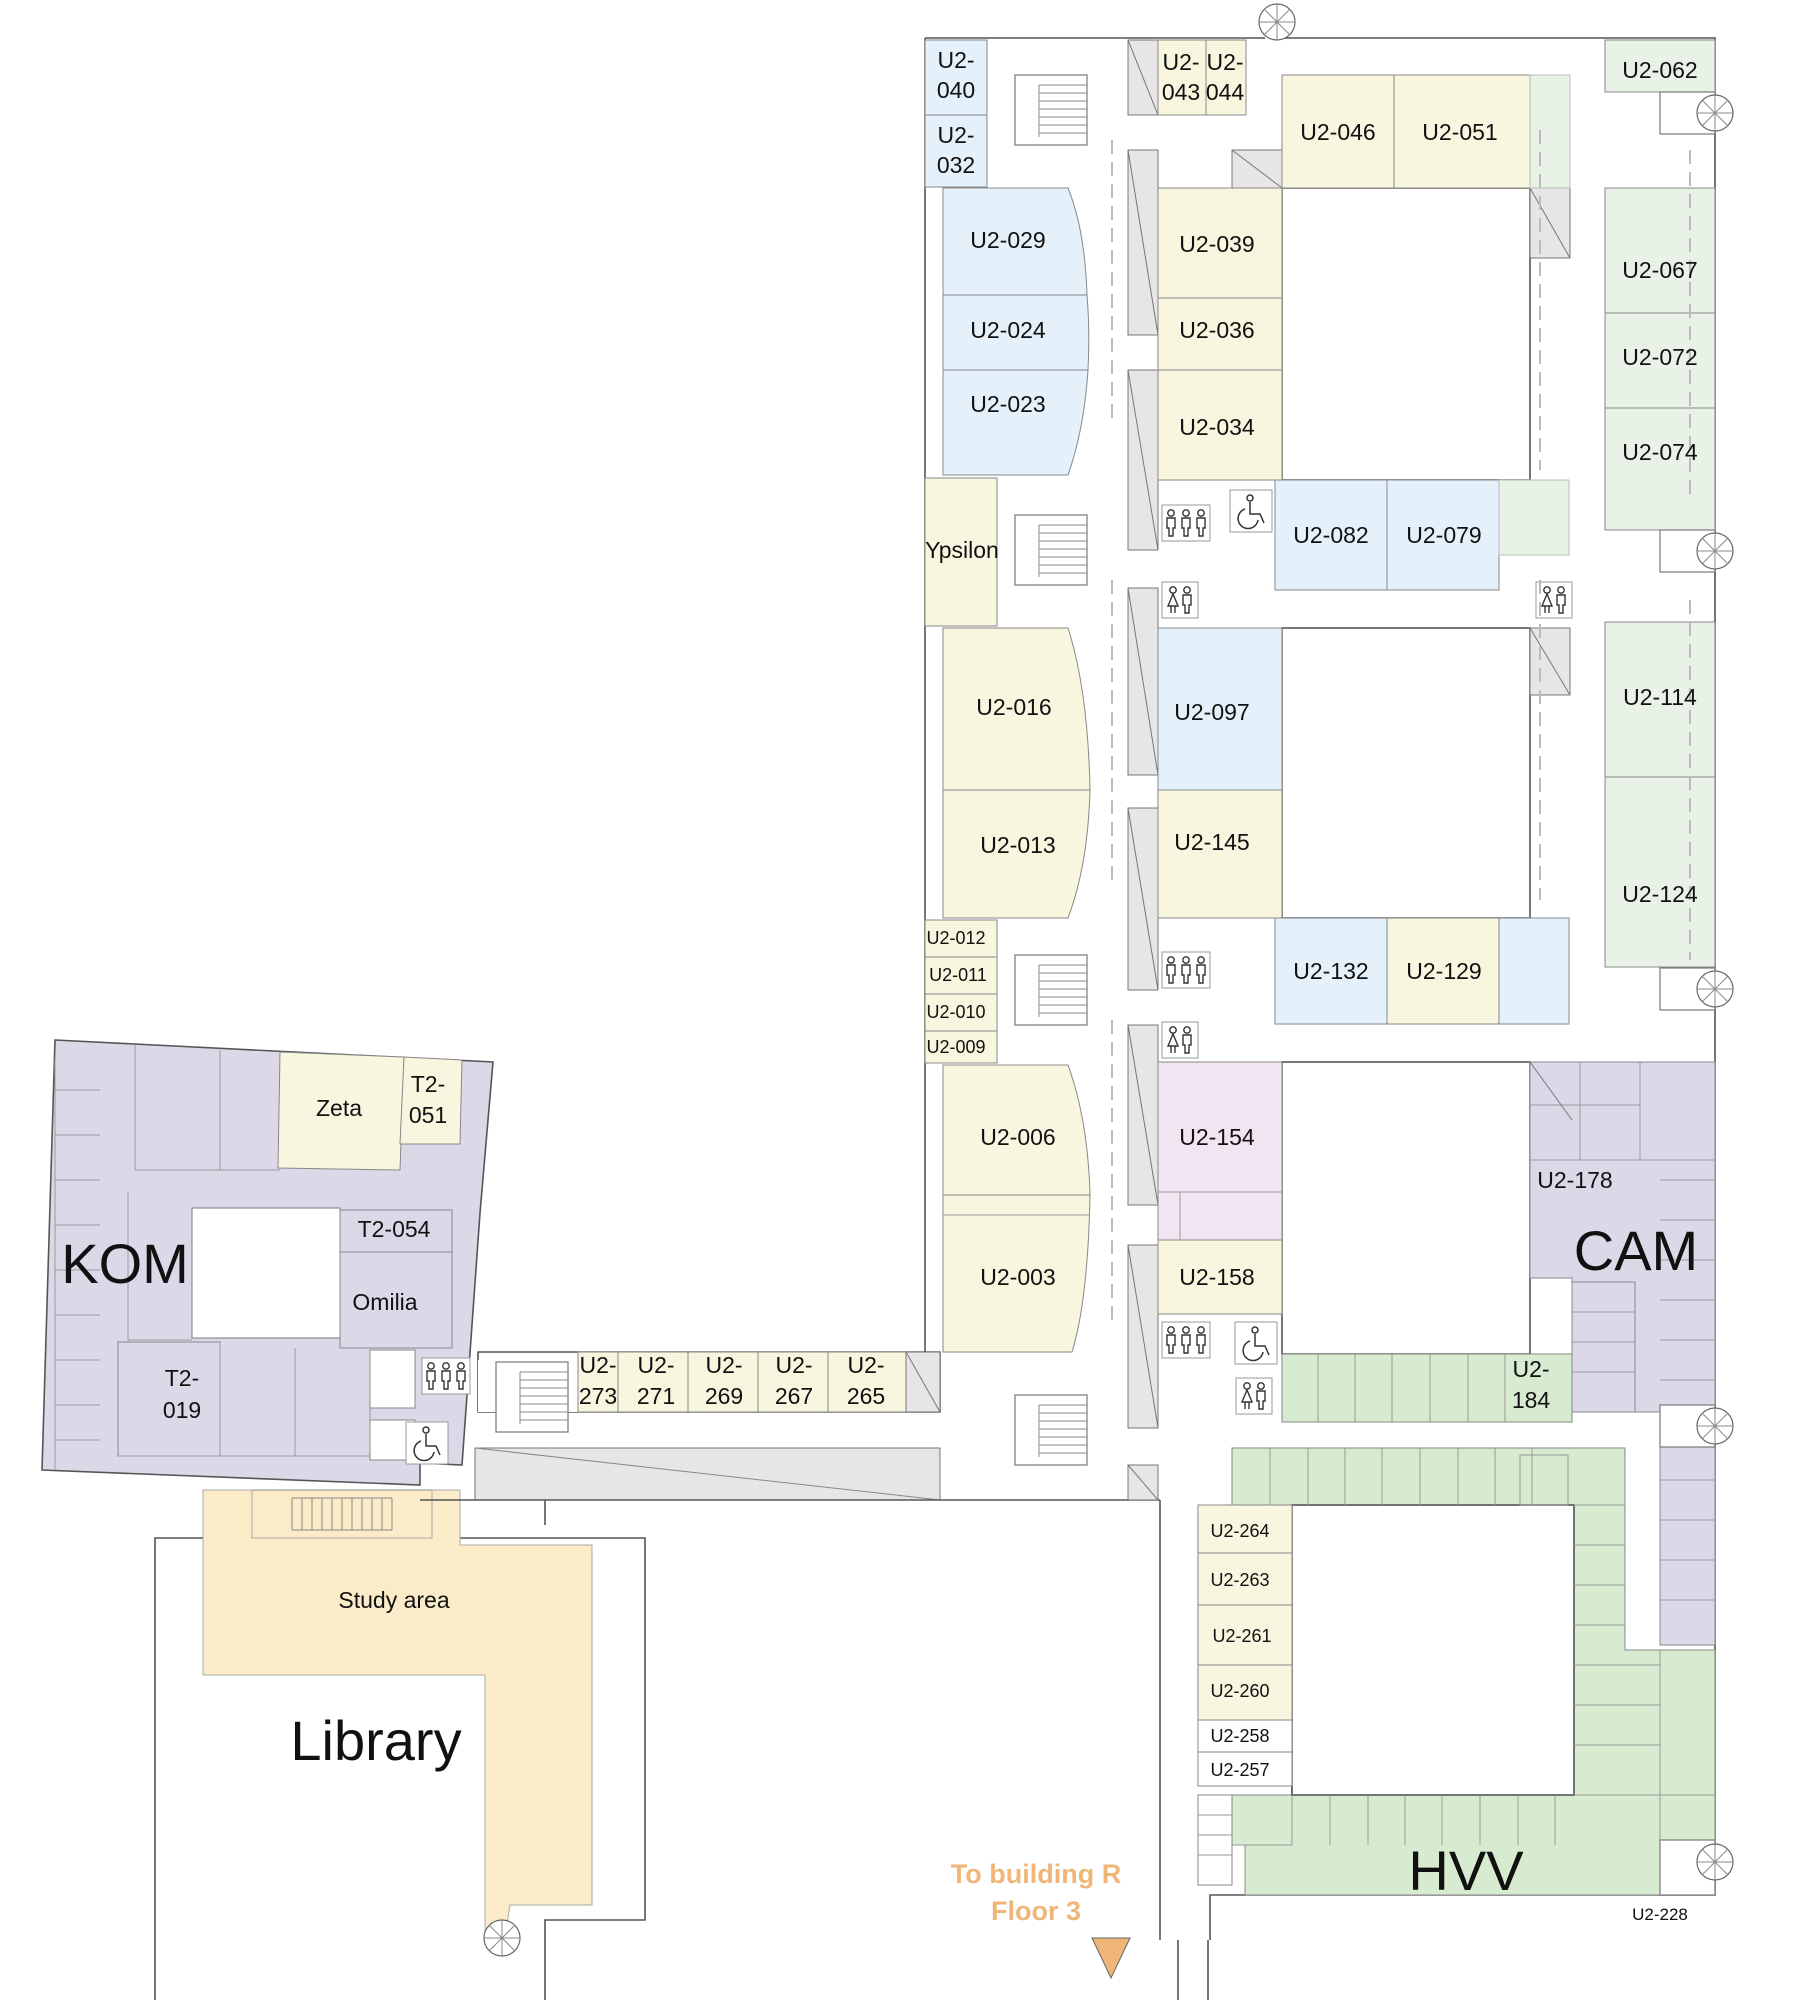 The image size is (1800, 2000). I want to click on room-label-u2-260: U2-260, so click(1239, 1691).